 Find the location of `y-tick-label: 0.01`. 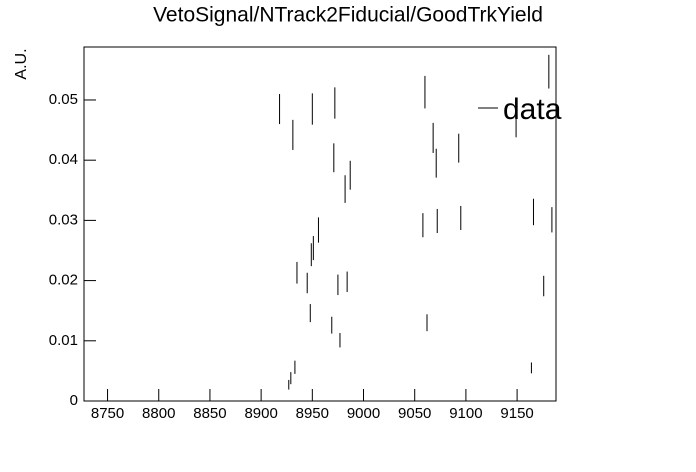

y-tick-label: 0.01 is located at coordinates (63, 340).